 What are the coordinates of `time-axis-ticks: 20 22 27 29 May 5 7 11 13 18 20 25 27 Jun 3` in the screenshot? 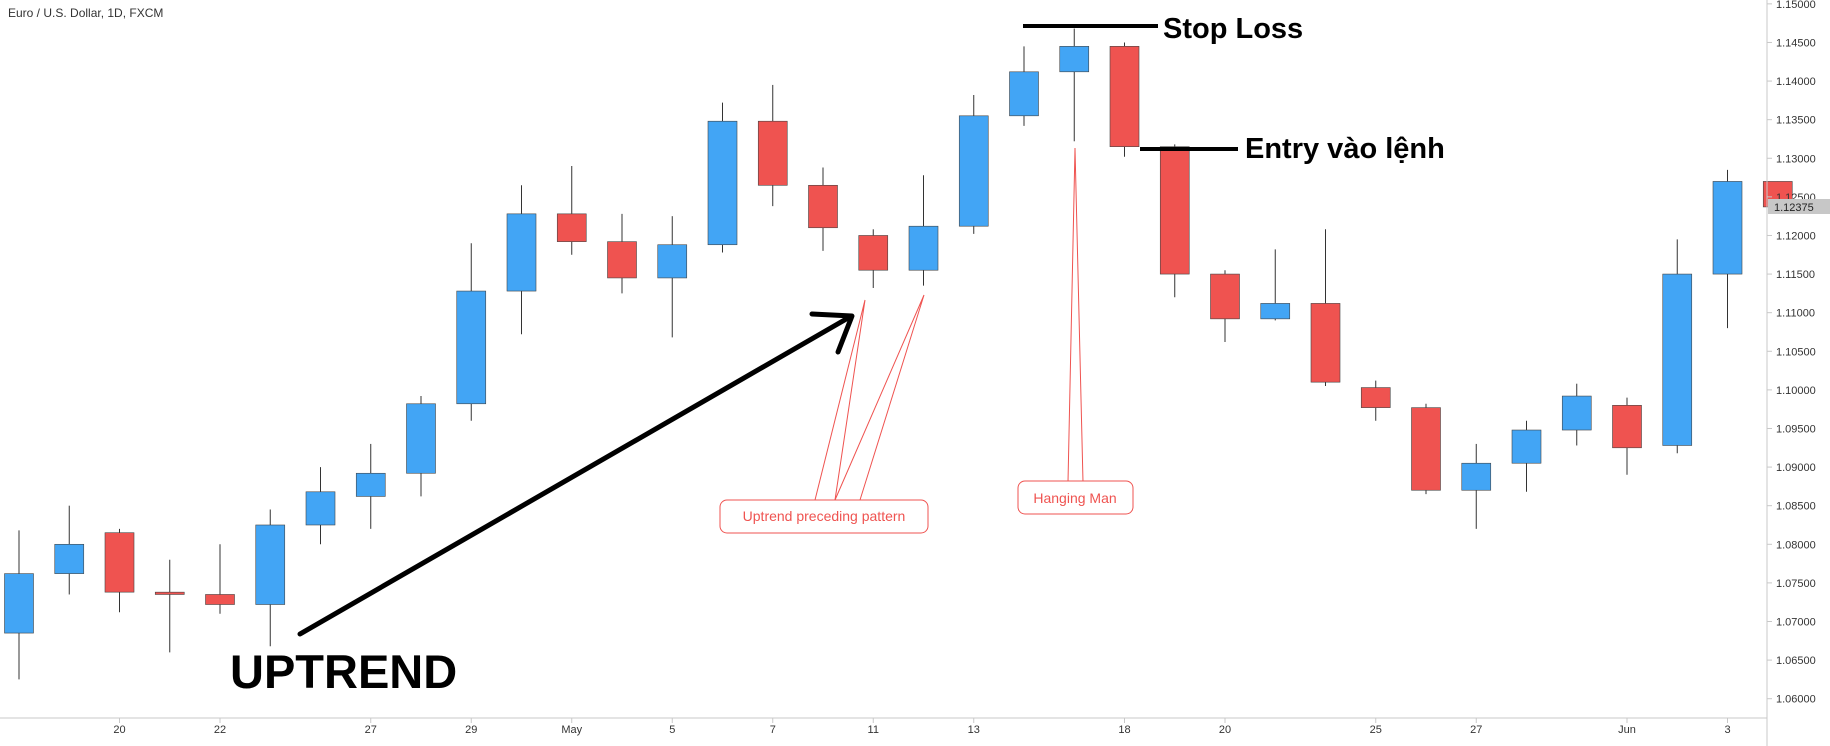 It's located at (922, 727).